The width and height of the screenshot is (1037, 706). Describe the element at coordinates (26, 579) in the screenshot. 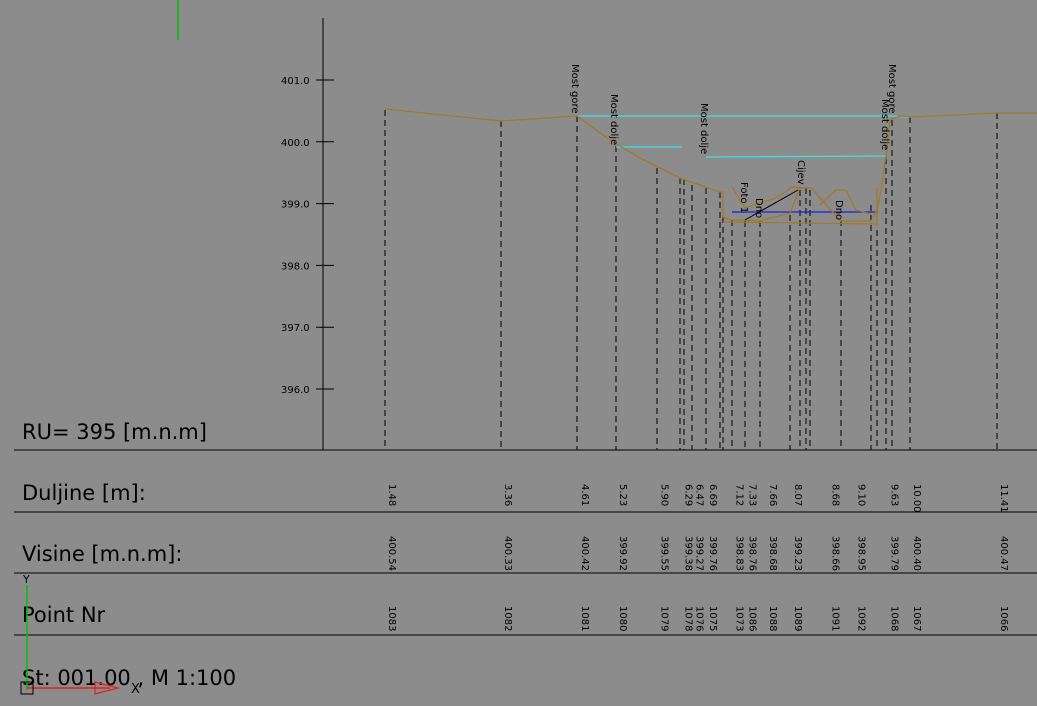

I see `ucs-y-label: Y` at that location.